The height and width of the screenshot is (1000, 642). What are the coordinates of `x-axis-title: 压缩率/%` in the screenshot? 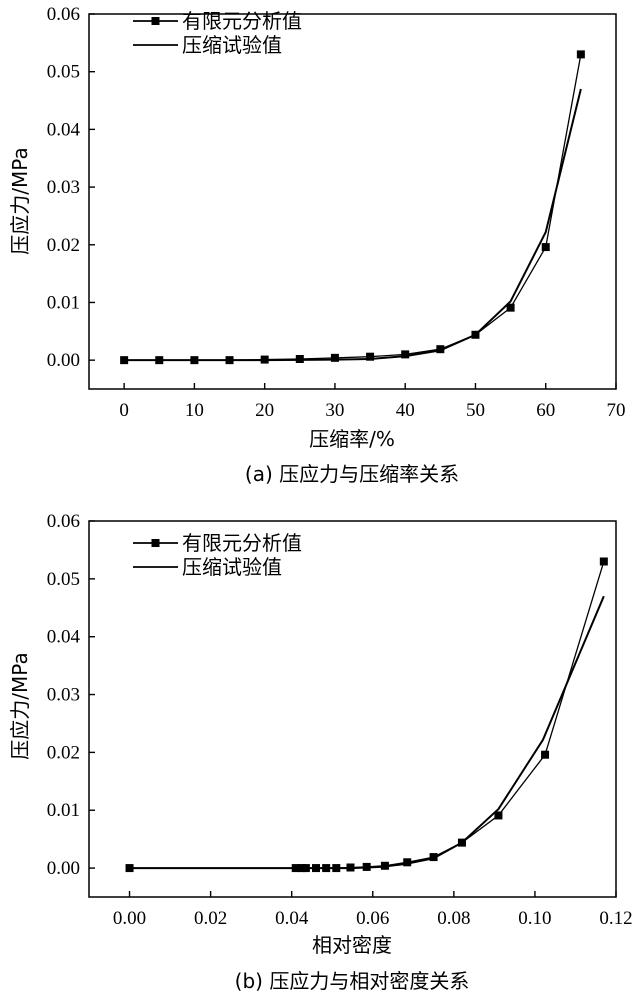 It's located at (352, 439).